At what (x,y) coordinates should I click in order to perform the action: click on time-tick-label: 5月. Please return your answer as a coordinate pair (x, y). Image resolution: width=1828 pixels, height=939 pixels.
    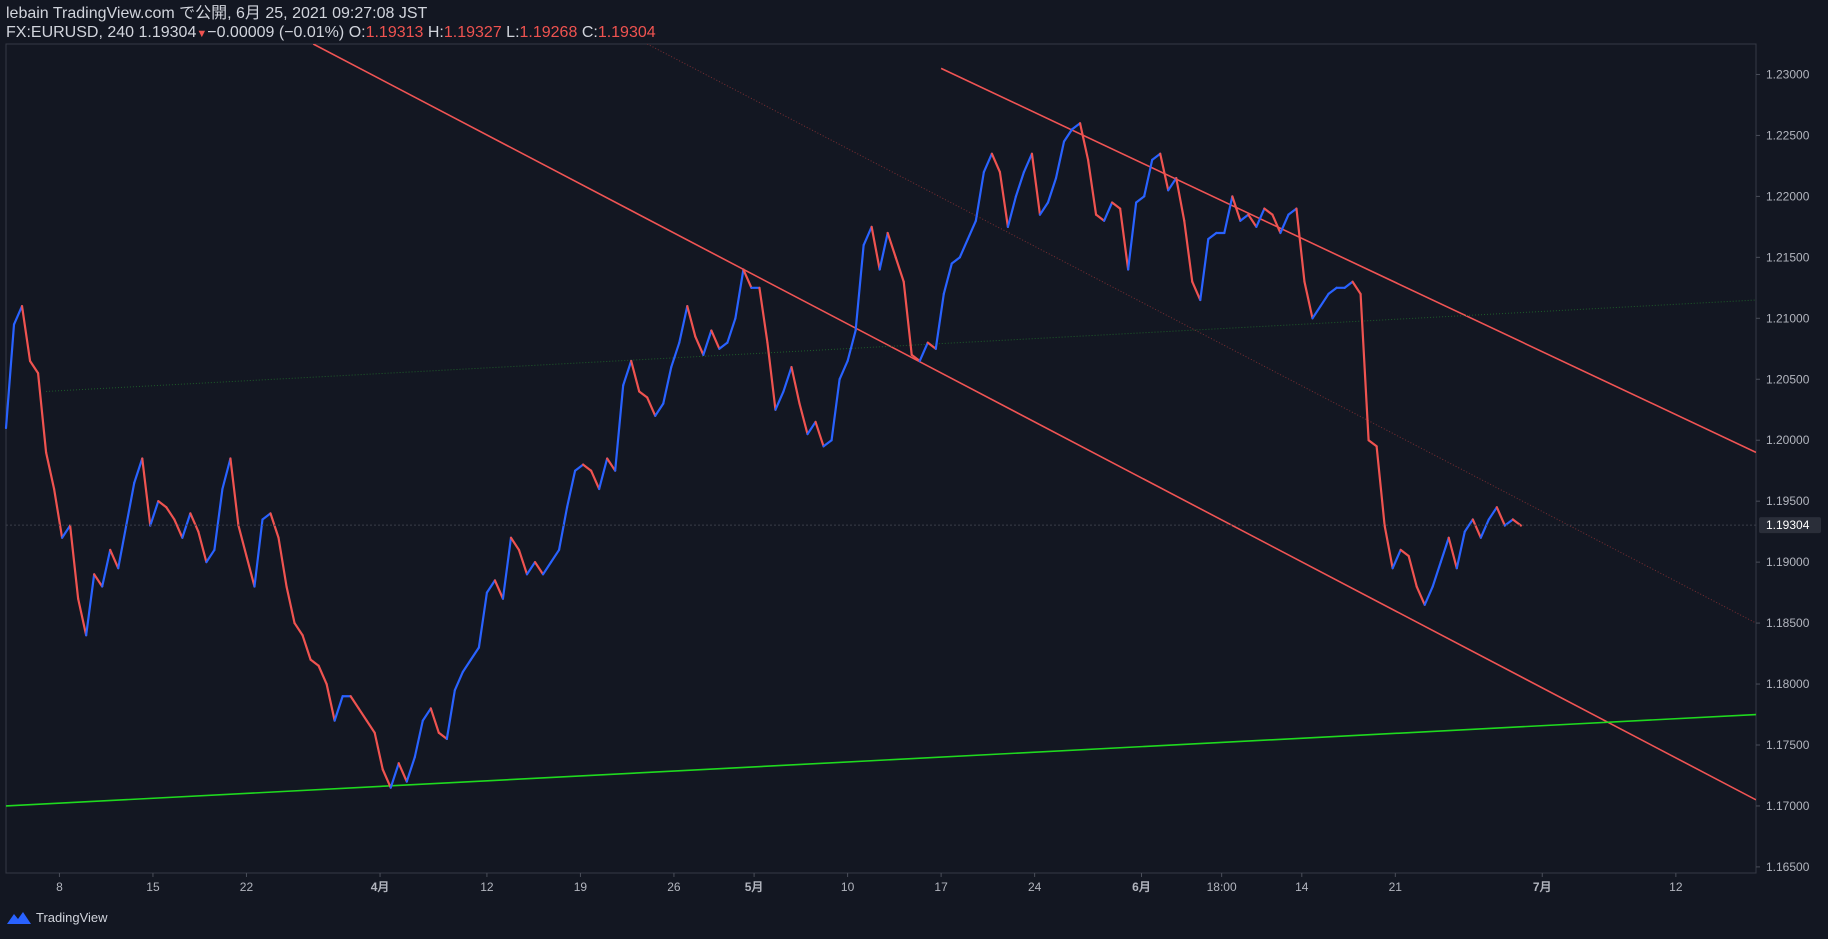
    Looking at the image, I should click on (754, 887).